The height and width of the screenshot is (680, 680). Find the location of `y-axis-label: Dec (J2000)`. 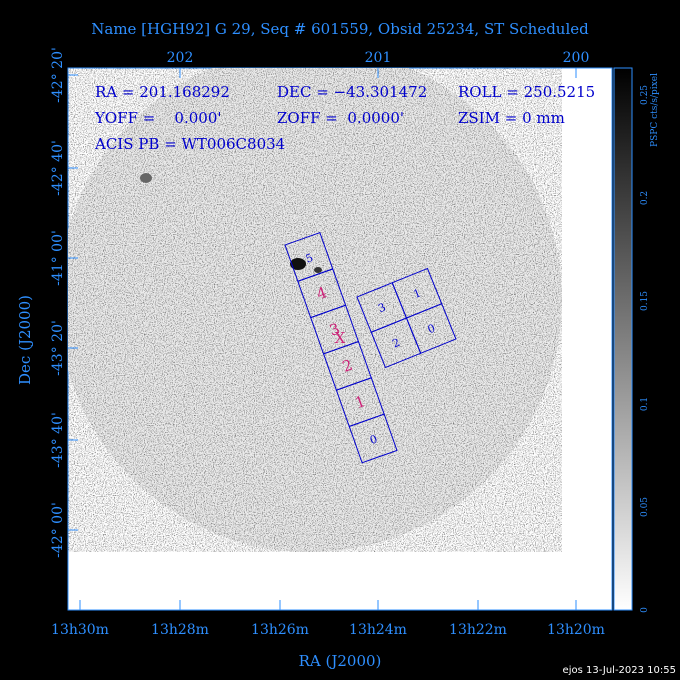

y-axis-label: Dec (J2000) is located at coordinates (25, 340).